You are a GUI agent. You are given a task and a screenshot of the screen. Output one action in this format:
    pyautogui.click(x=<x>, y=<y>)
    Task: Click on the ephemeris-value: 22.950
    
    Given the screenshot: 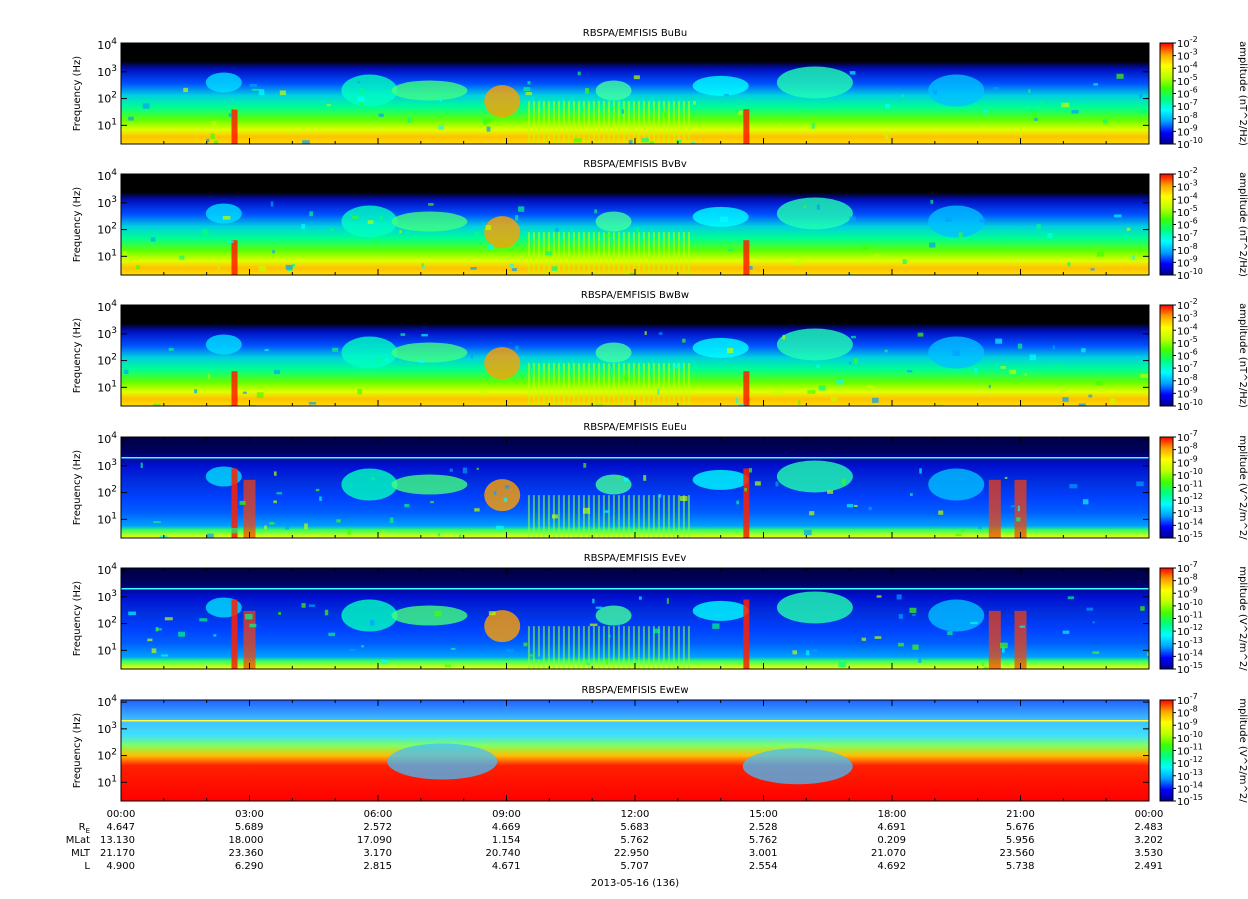 What is the action you would take?
    pyautogui.click(x=631, y=853)
    